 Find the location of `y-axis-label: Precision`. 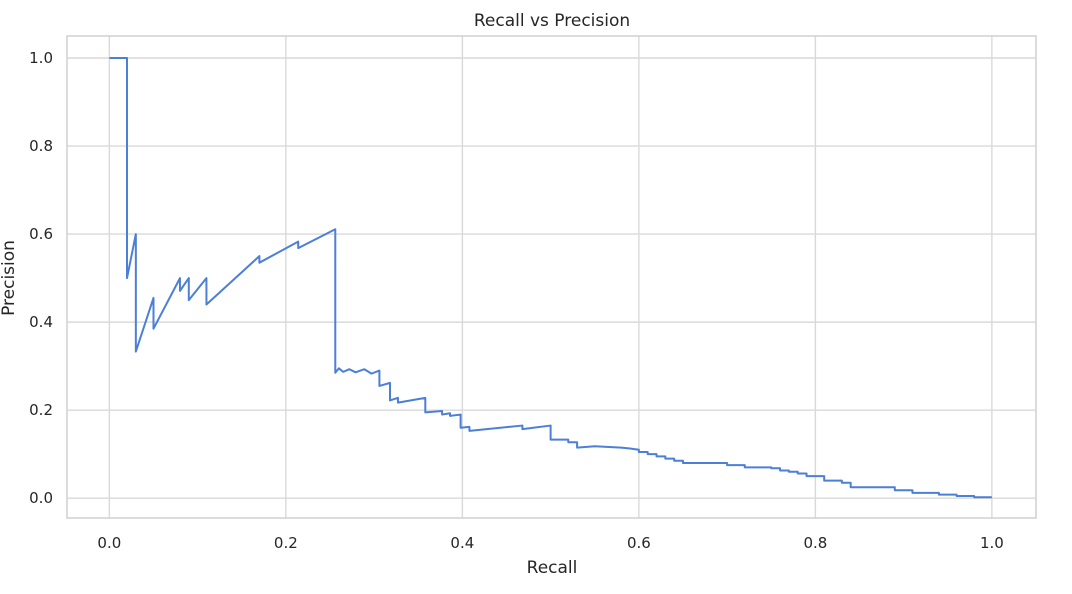

y-axis-label: Precision is located at coordinates (9, 278).